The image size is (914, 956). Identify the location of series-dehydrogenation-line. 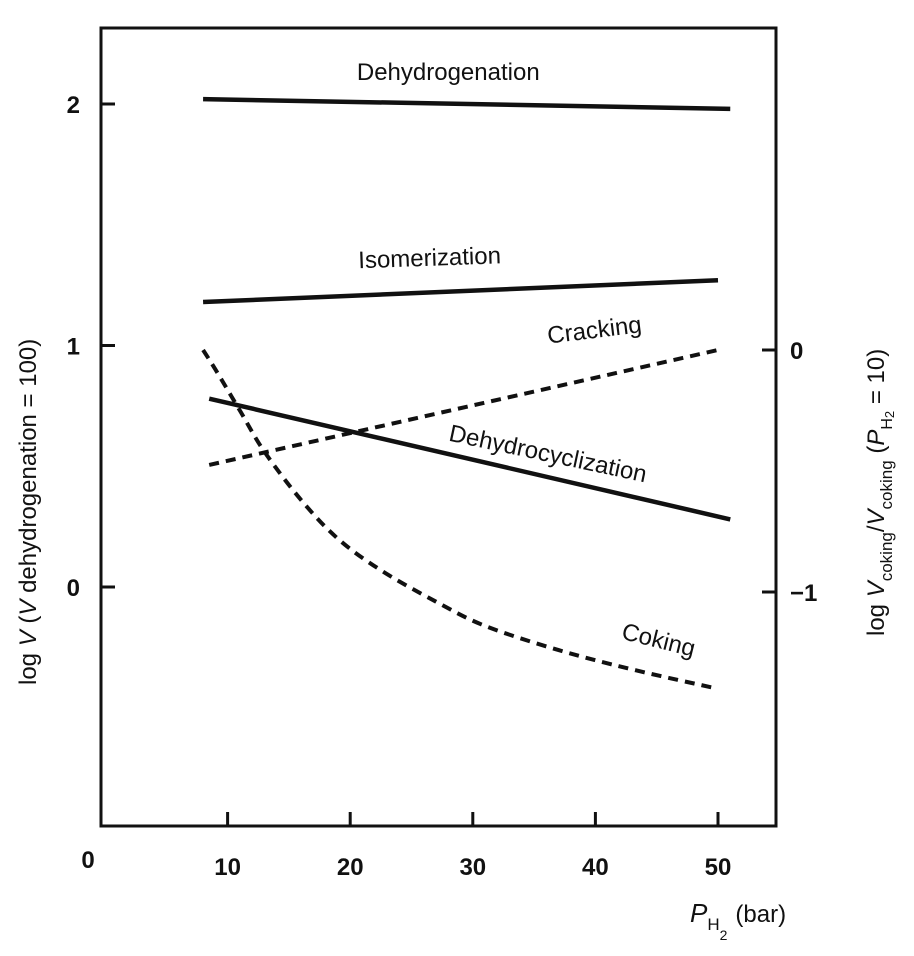
(467, 104).